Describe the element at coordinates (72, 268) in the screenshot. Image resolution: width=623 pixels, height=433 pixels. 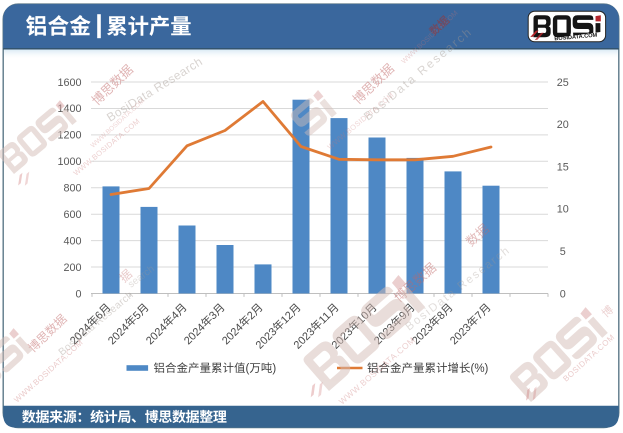
I see `svg-text: 200` at that location.